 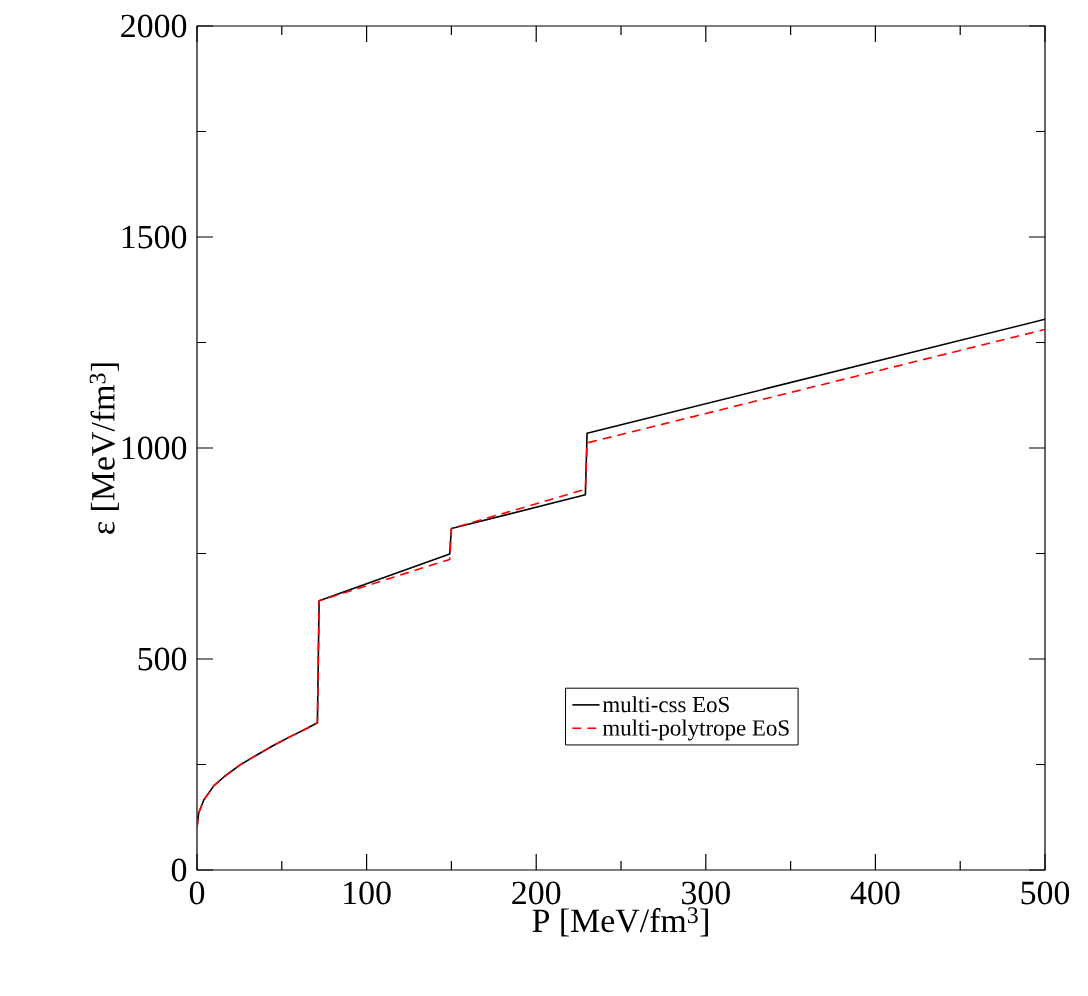 I want to click on y-tick-label: 500, so click(x=162, y=659).